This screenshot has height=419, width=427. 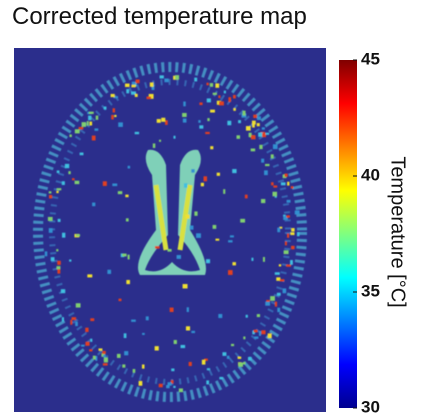 What do you see at coordinates (348, 234) in the screenshot?
I see `colorbar` at bounding box center [348, 234].